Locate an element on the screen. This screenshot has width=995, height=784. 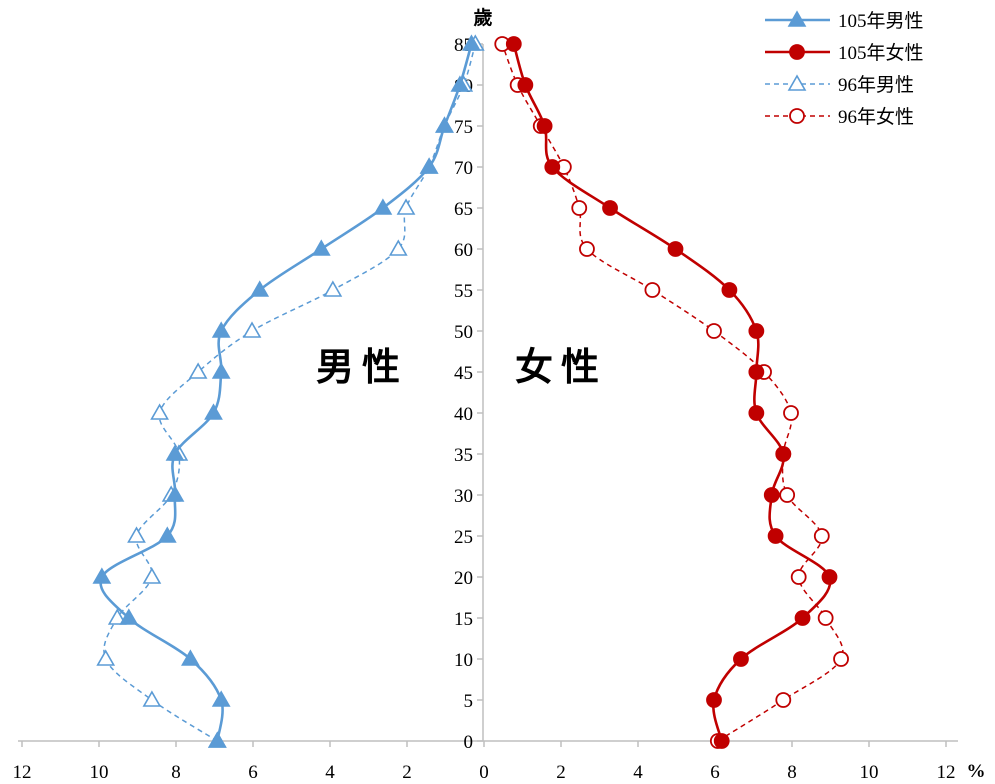
y-tick-label: 40 is located at coordinates (463, 414).